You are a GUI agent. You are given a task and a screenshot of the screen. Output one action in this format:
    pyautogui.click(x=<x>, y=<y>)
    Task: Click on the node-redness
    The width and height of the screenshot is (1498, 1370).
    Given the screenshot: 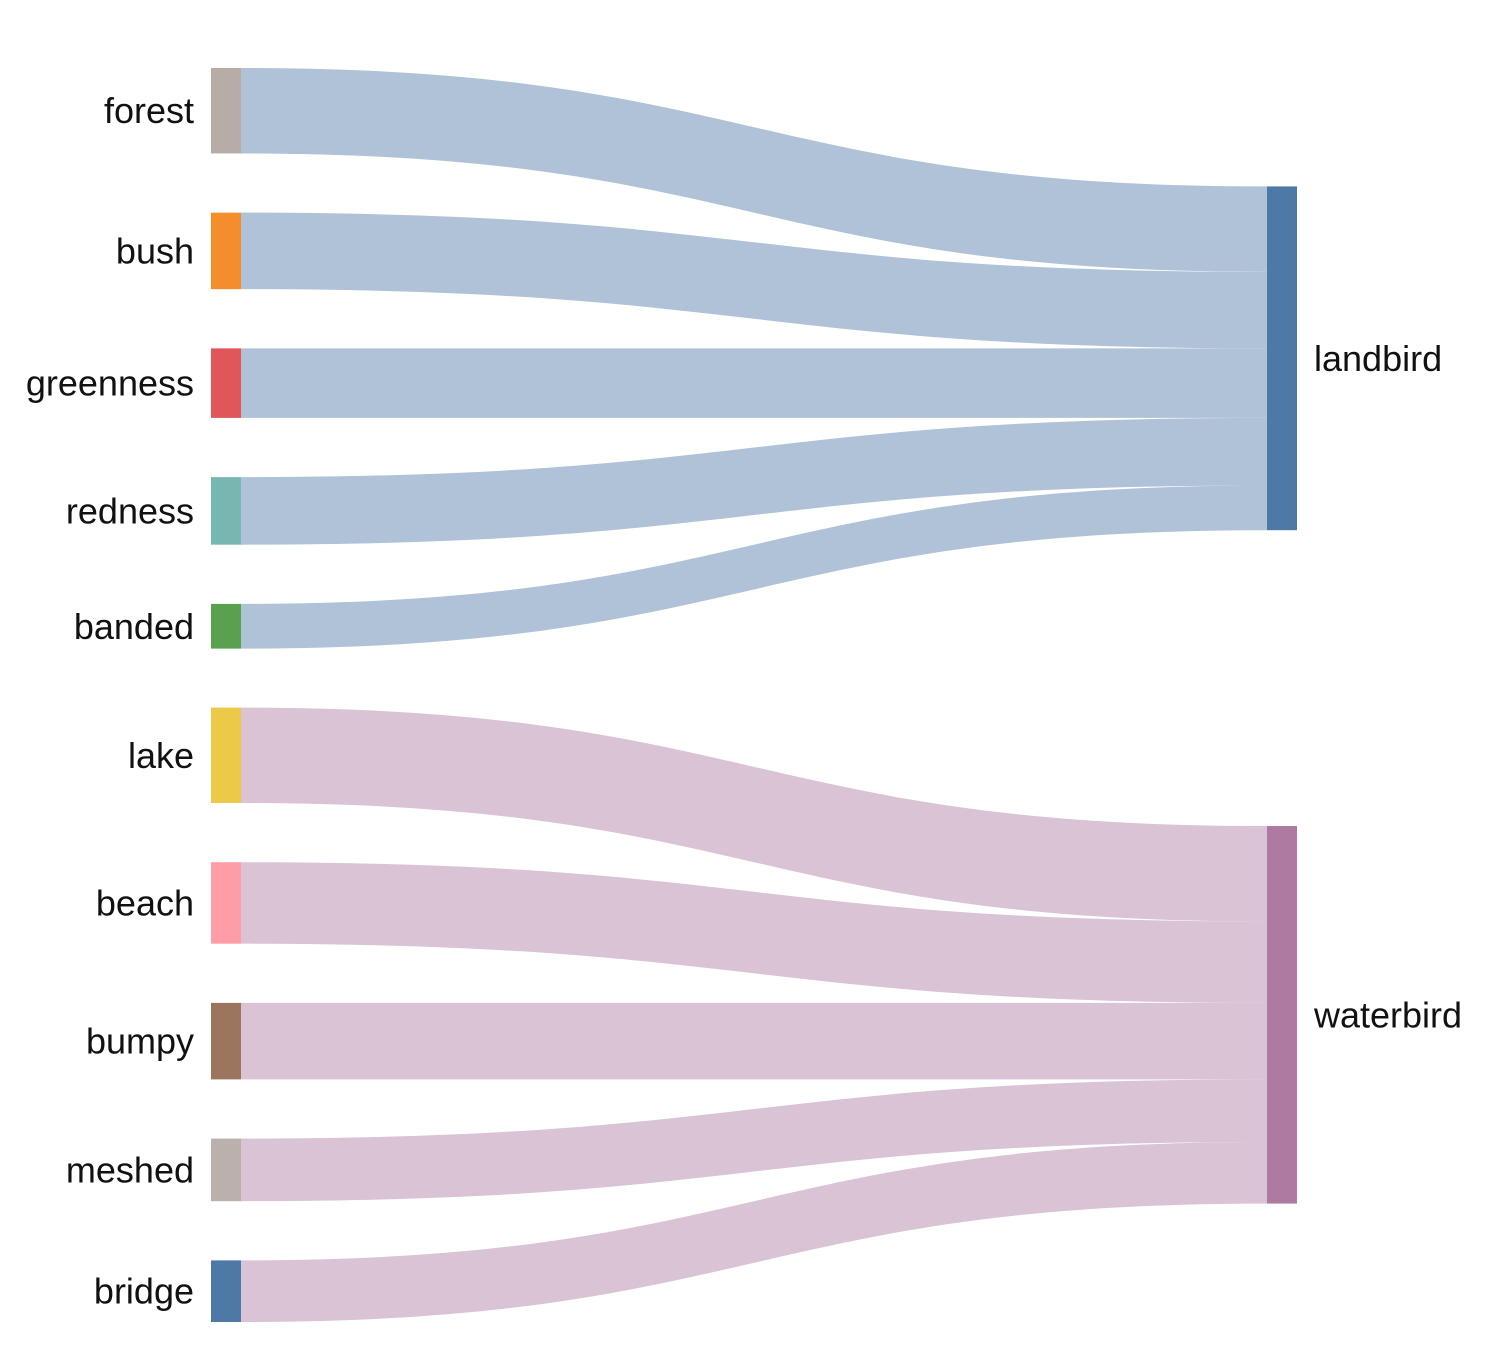 What is the action you would take?
    pyautogui.click(x=226, y=511)
    